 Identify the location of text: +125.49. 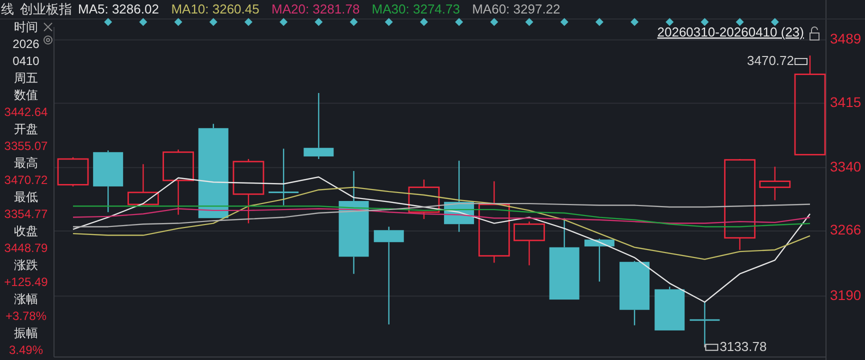
(26, 282).